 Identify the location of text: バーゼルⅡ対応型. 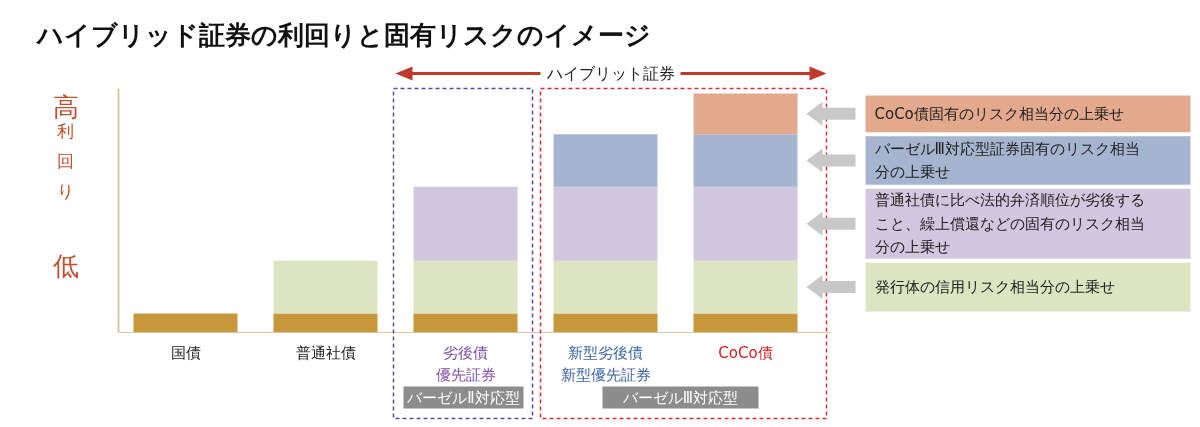
(463, 397).